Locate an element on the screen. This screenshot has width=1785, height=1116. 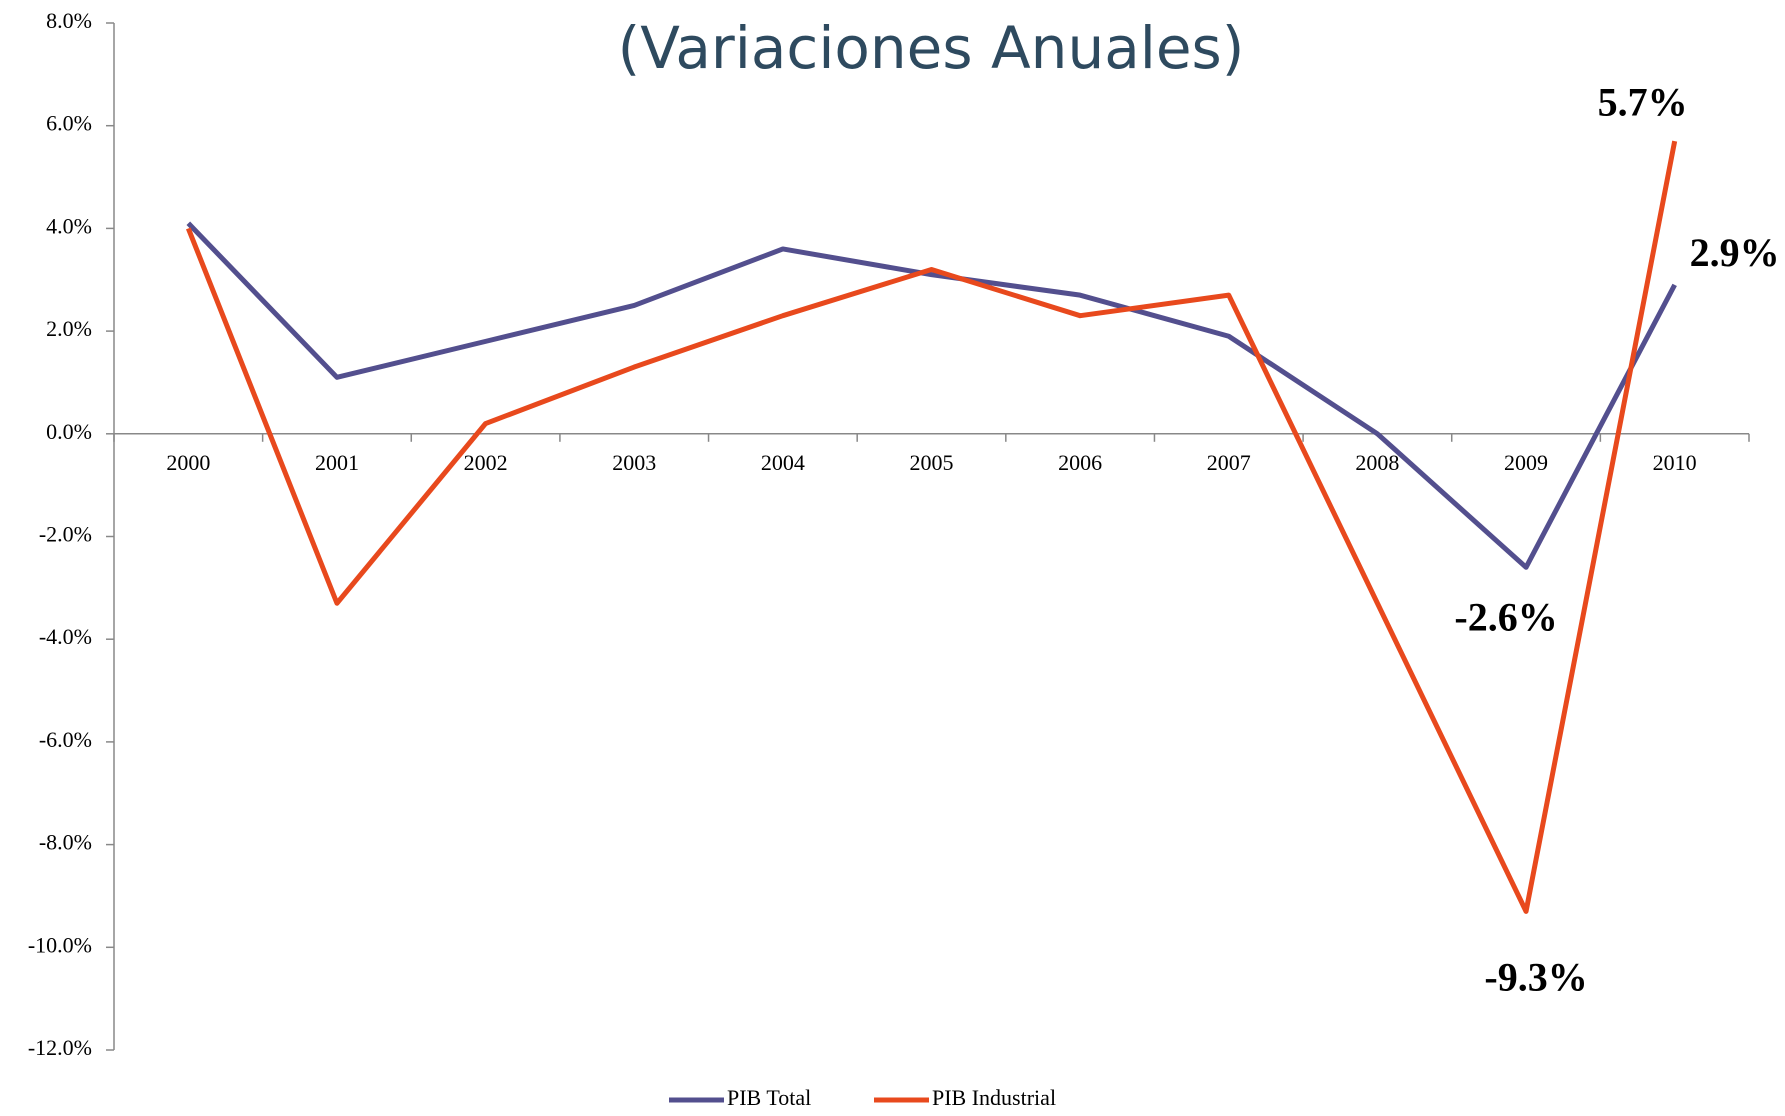
x-tick-label: 2000 is located at coordinates (188, 462).